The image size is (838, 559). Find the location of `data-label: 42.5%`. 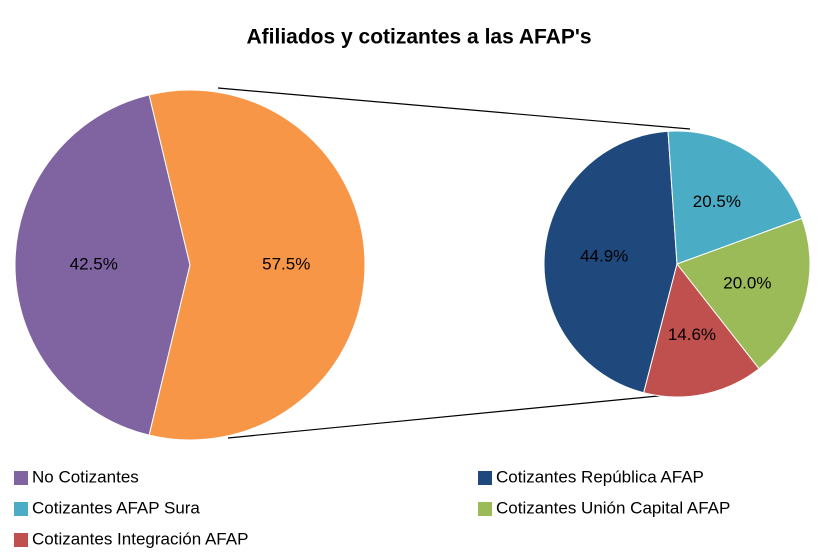

data-label: 42.5% is located at coordinates (94, 263).